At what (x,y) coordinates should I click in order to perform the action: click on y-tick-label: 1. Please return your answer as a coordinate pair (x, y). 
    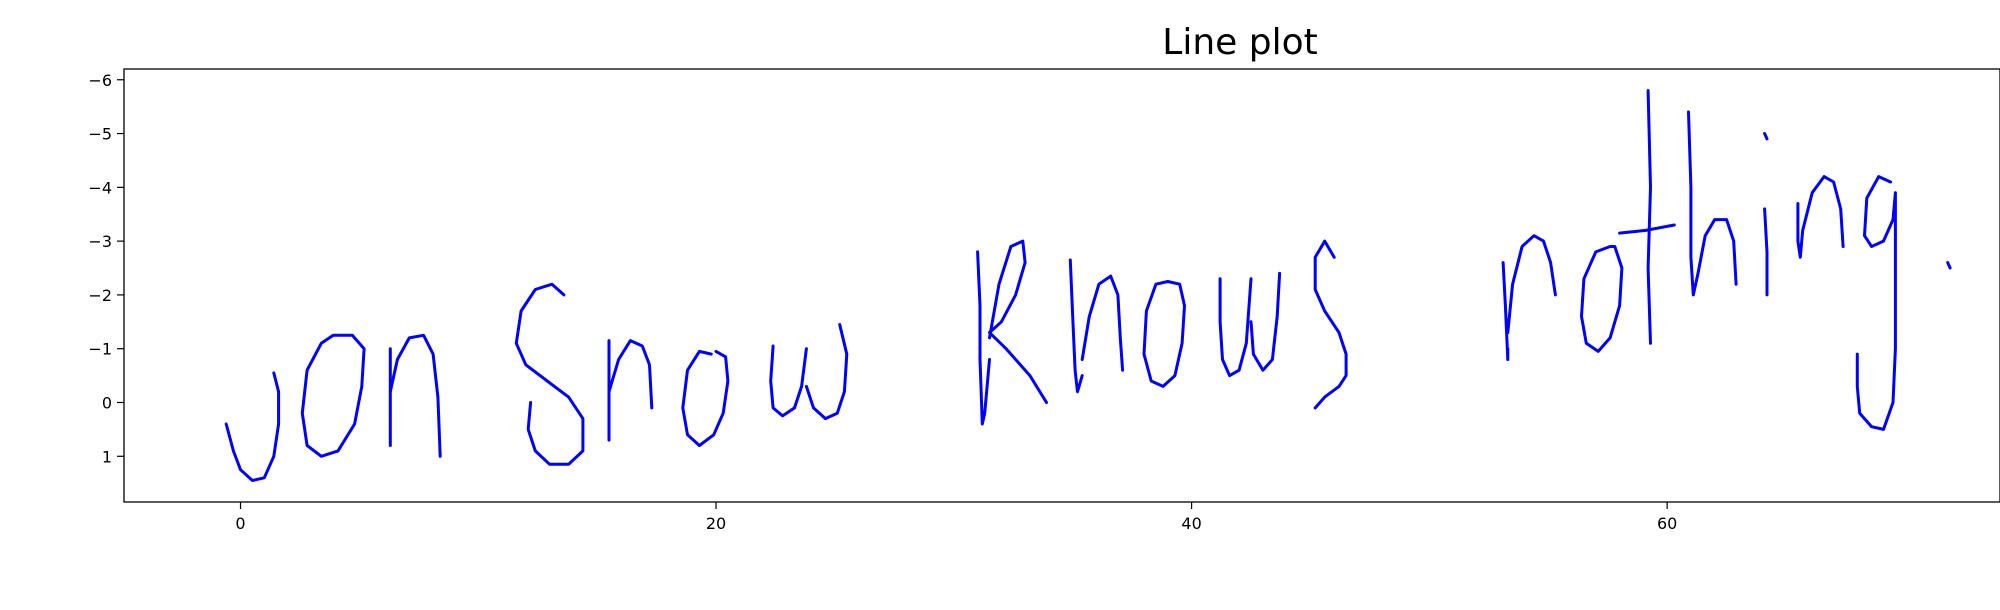
    Looking at the image, I should click on (107, 456).